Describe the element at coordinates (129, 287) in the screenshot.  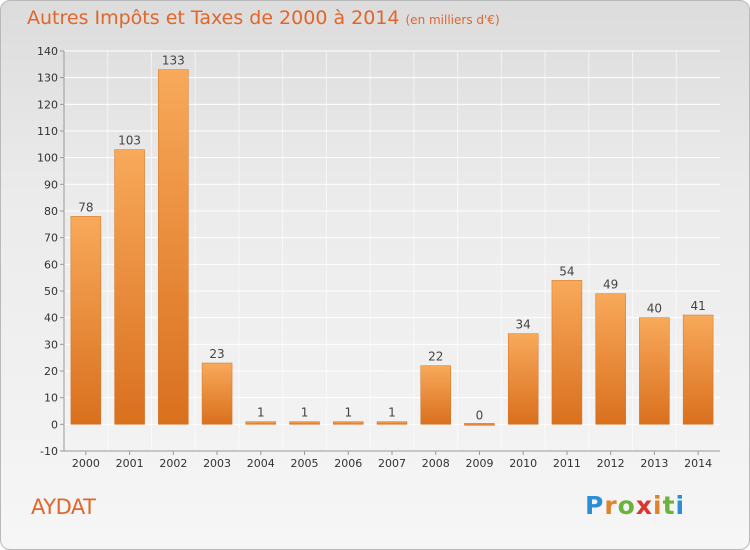
I see `bar-2001` at that location.